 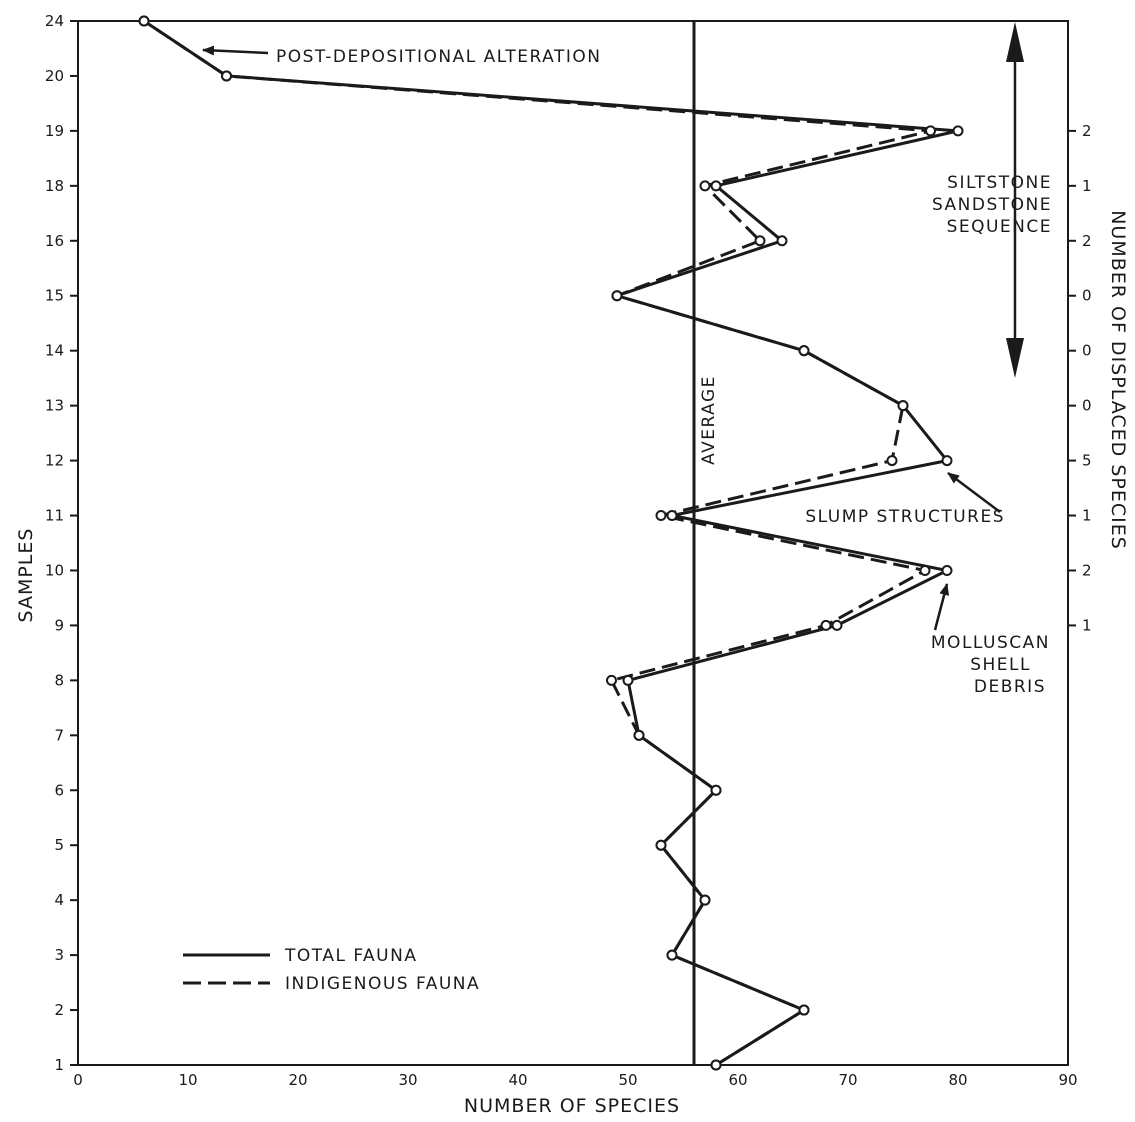 What do you see at coordinates (54, 76) in the screenshot?
I see `y-tick-label: 20` at bounding box center [54, 76].